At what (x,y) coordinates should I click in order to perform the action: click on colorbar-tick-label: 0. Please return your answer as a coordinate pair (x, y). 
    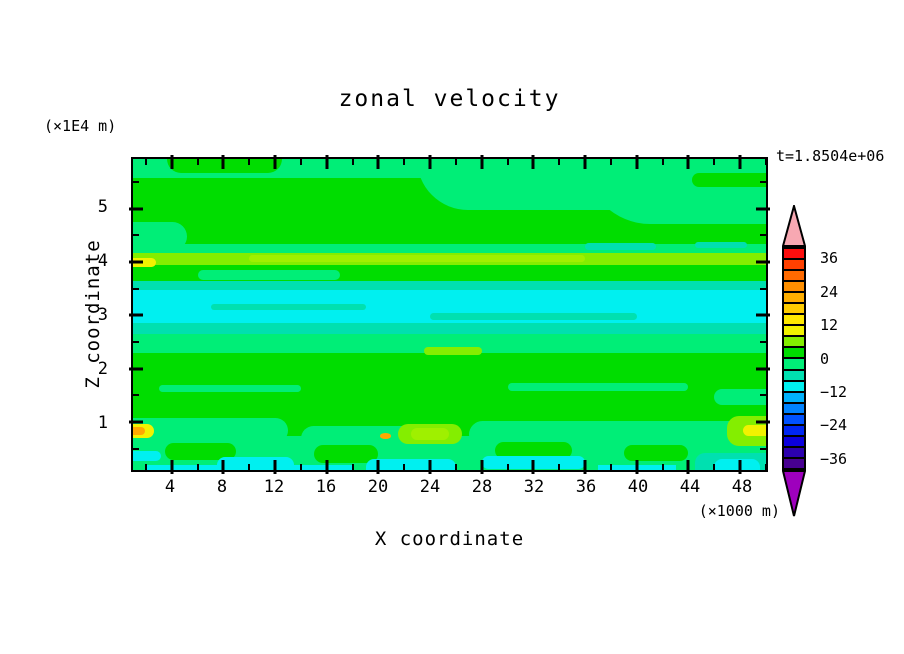
    Looking at the image, I should click on (825, 358).